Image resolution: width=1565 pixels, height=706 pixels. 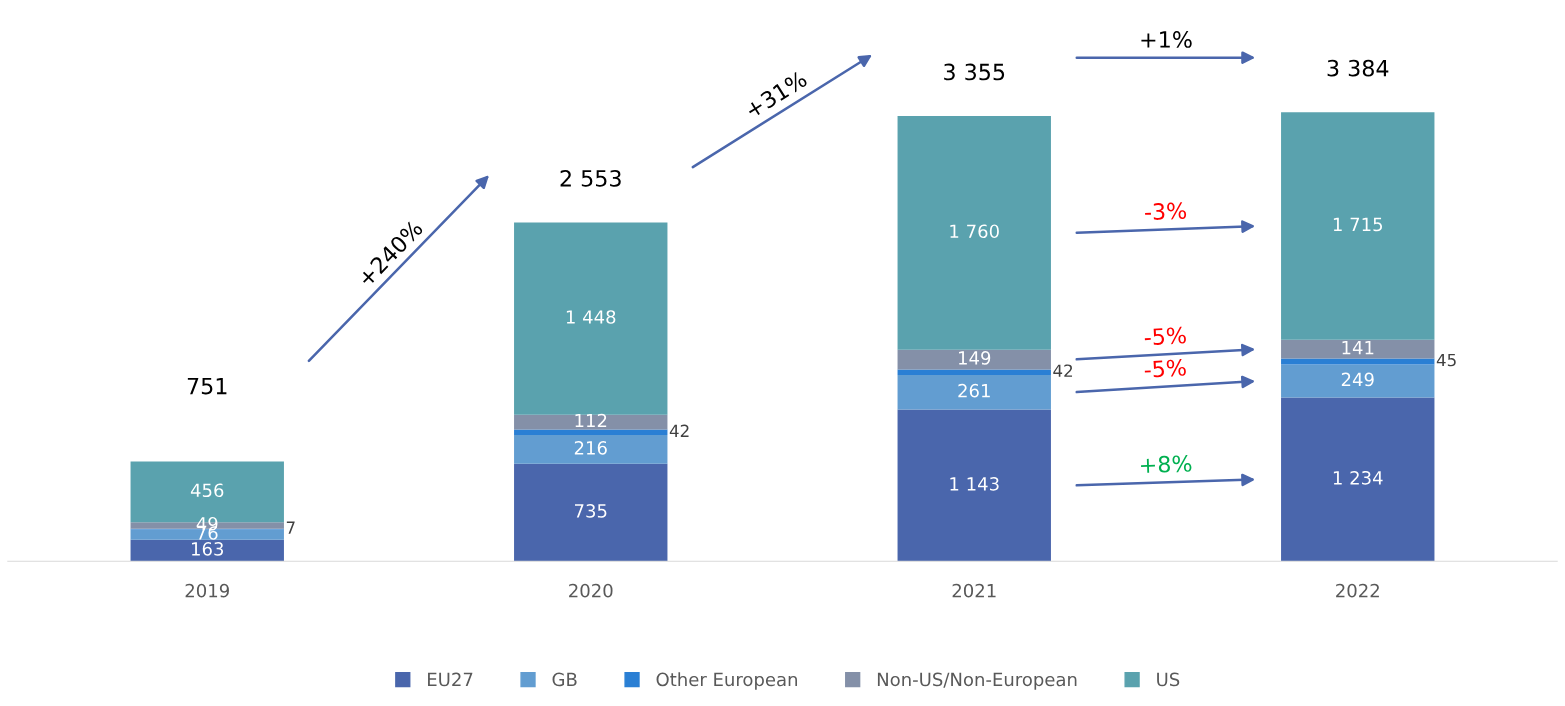 I want to click on data-label: 163, so click(x=208, y=549).